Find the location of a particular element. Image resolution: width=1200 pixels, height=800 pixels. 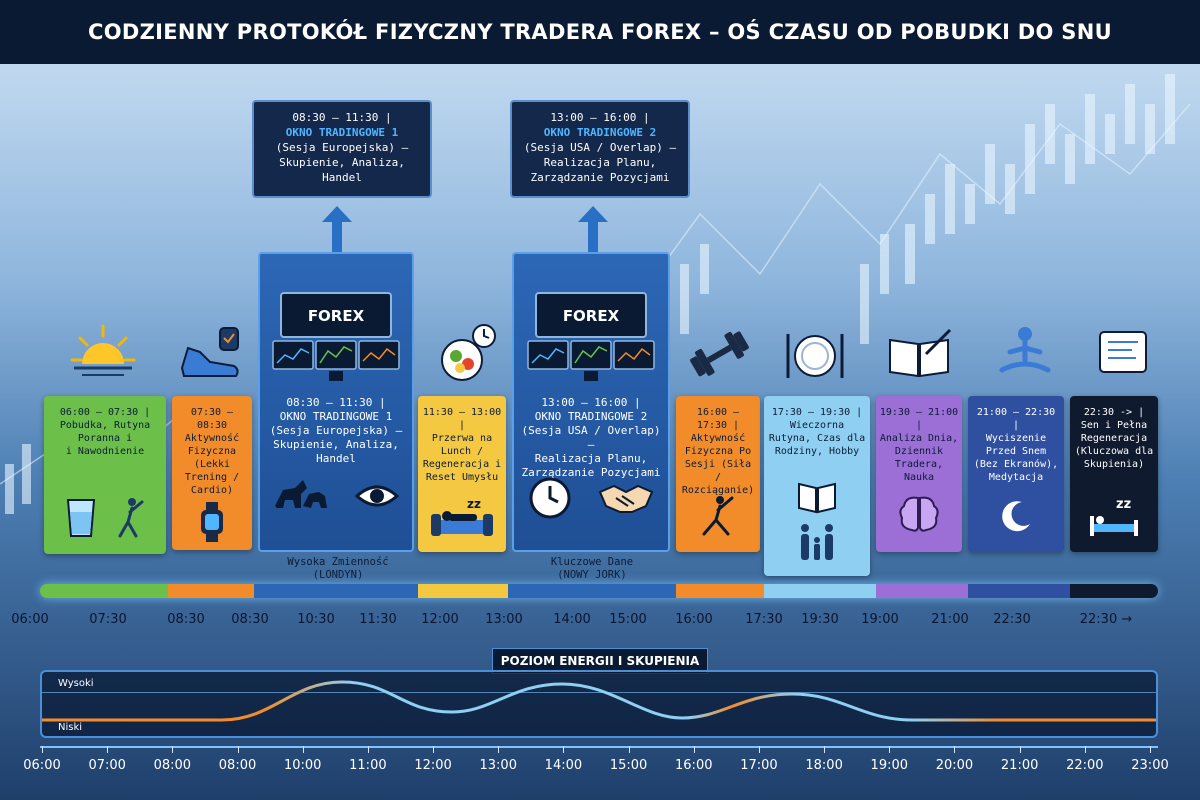

card-text: Wyciszenie is located at coordinates (1016, 438).